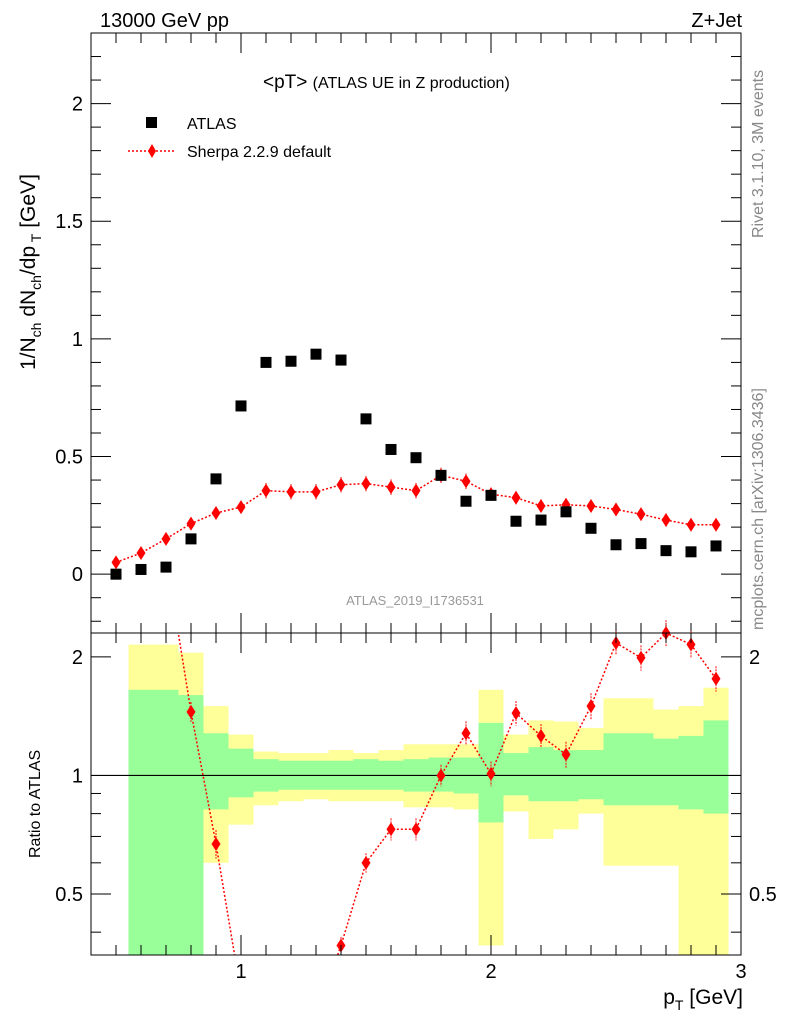 The height and width of the screenshot is (1024, 786). I want to click on header-right: Z+Jet, so click(716, 21).